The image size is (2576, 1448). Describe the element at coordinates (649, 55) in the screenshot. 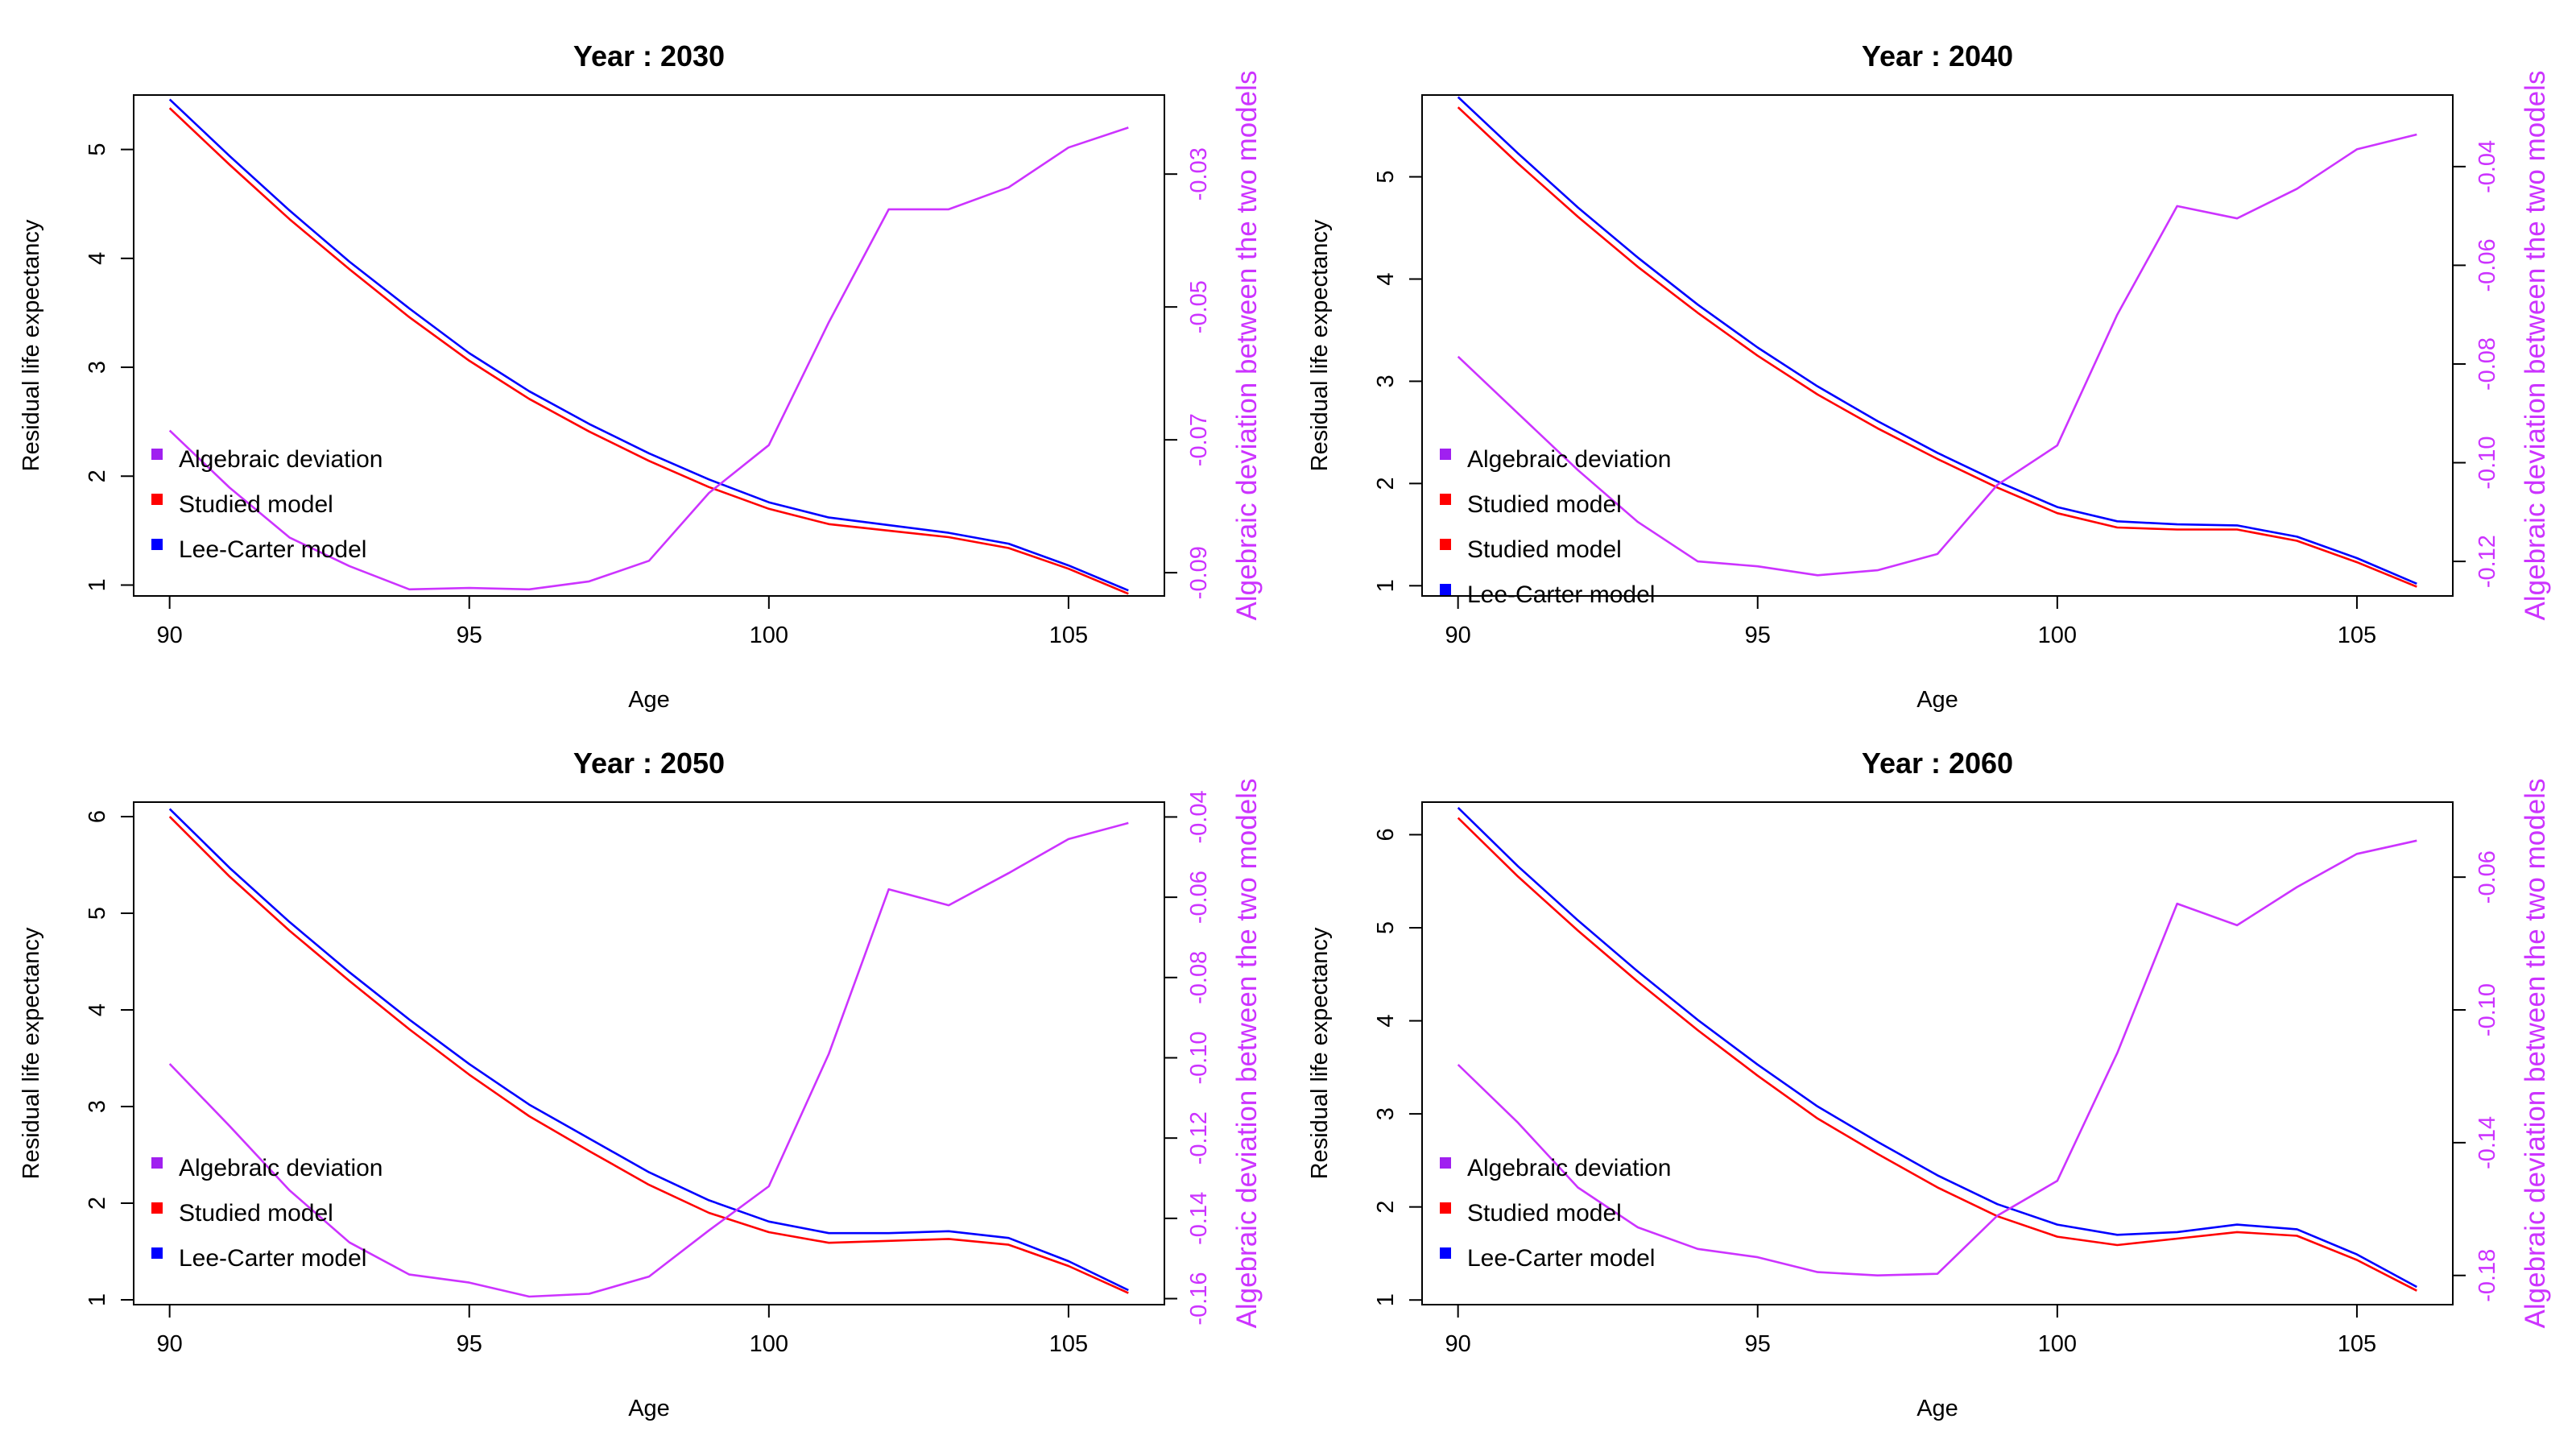

I see `chart-title: Year : 2030` at that location.